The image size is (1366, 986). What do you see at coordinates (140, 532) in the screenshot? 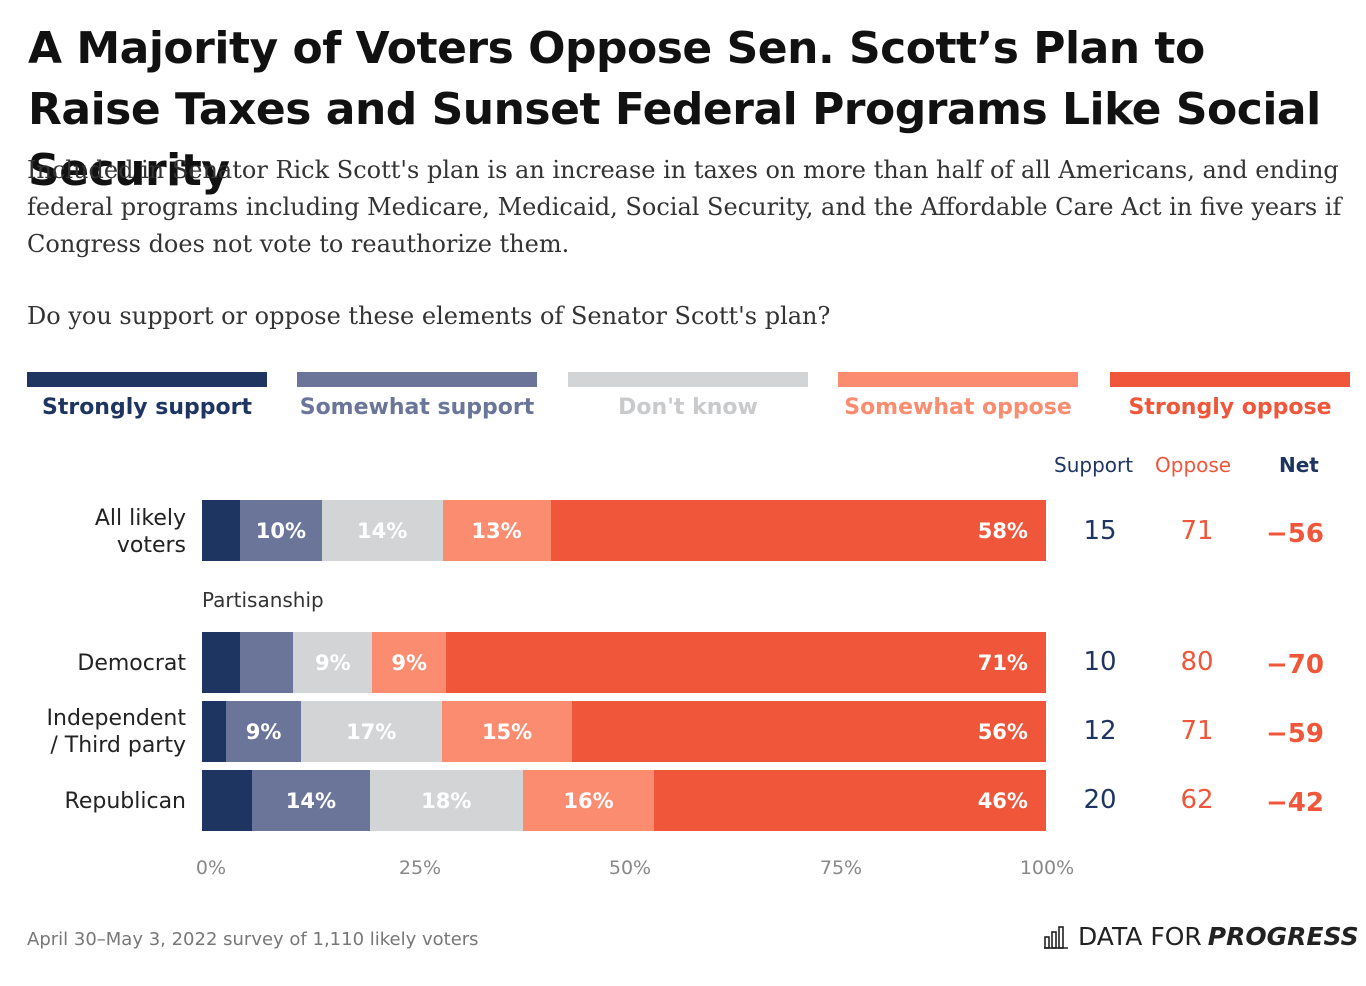
I see `row-label-all-likely-voters: All likely voters` at bounding box center [140, 532].